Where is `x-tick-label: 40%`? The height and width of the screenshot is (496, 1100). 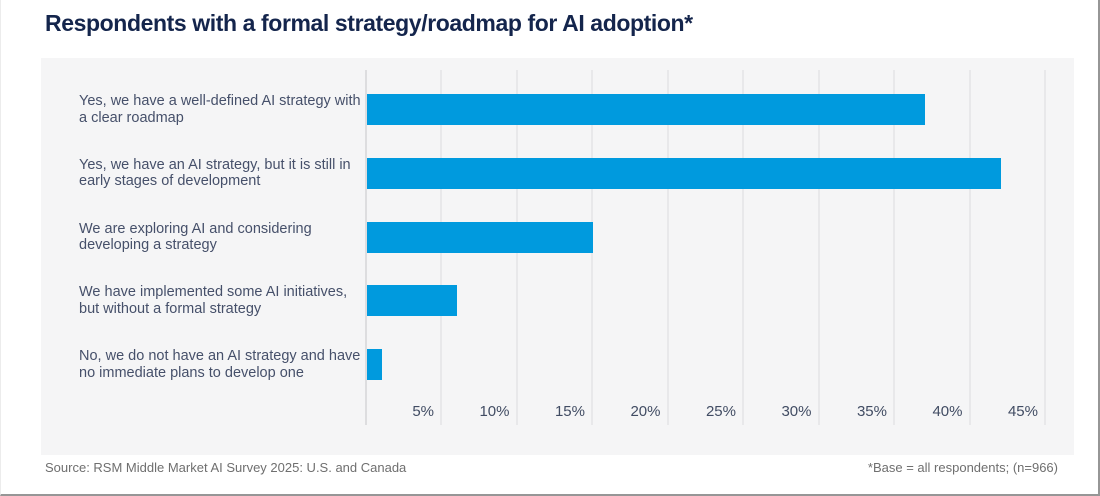
x-tick-label: 40% is located at coordinates (947, 411).